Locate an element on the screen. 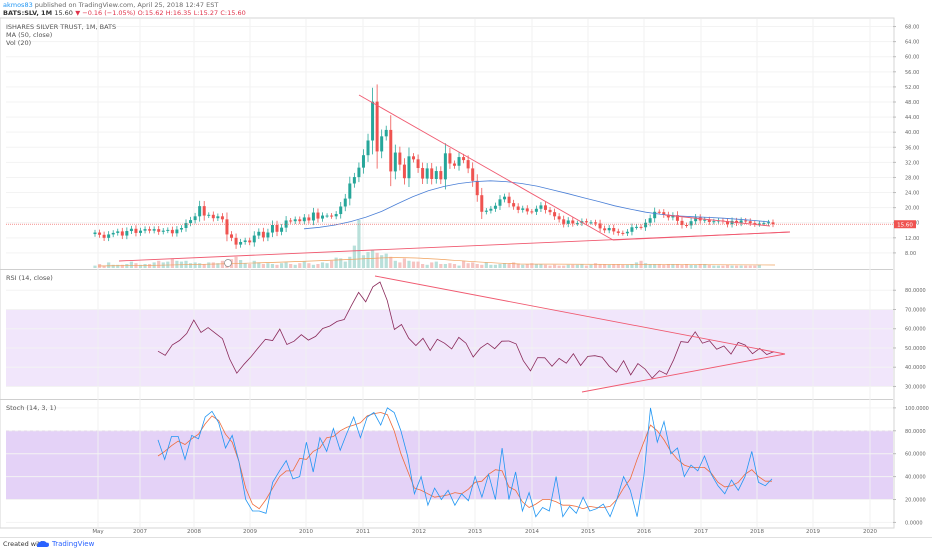 The width and height of the screenshot is (932, 551). stoch-tick-label: 60.0000 is located at coordinates (915, 455).